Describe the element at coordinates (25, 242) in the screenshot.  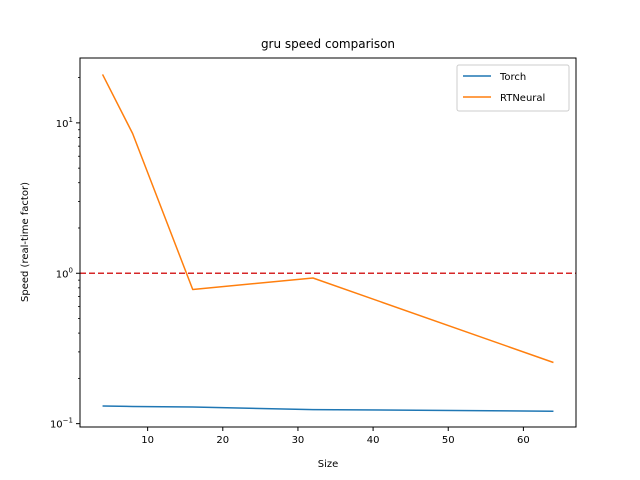
I see `y-axis-label: Speed (real-time factor)` at that location.